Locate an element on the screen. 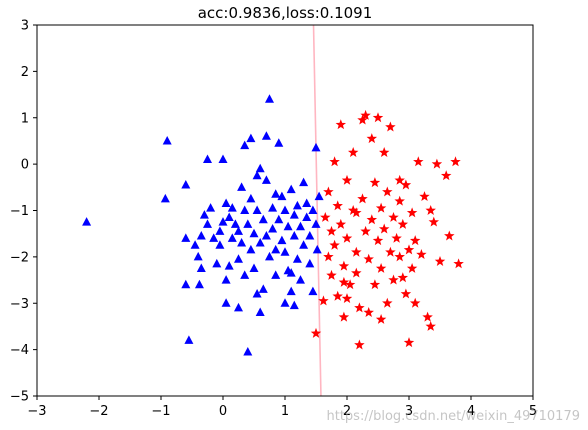 This screenshot has width=588, height=430. x-tick-label: −3 is located at coordinates (36, 411).